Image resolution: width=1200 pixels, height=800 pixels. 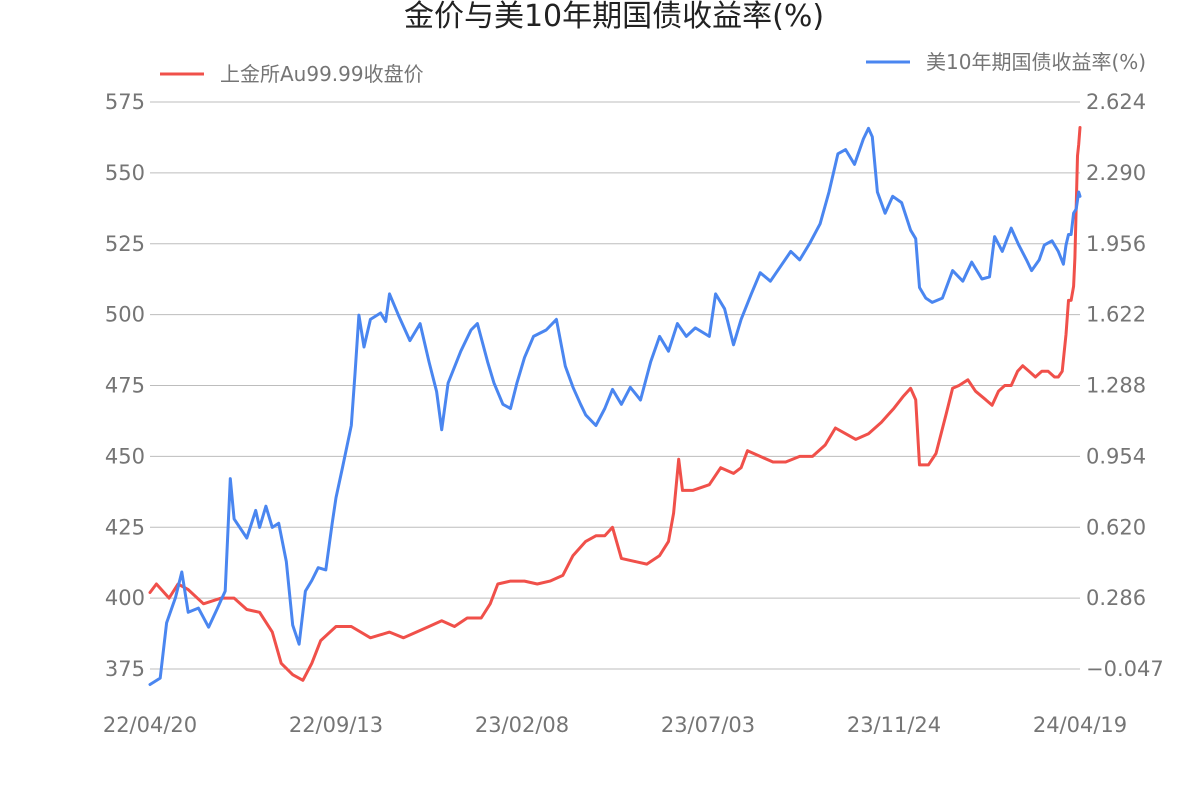 I want to click on x-tick-label: 24/04/19, so click(x=1080, y=725).